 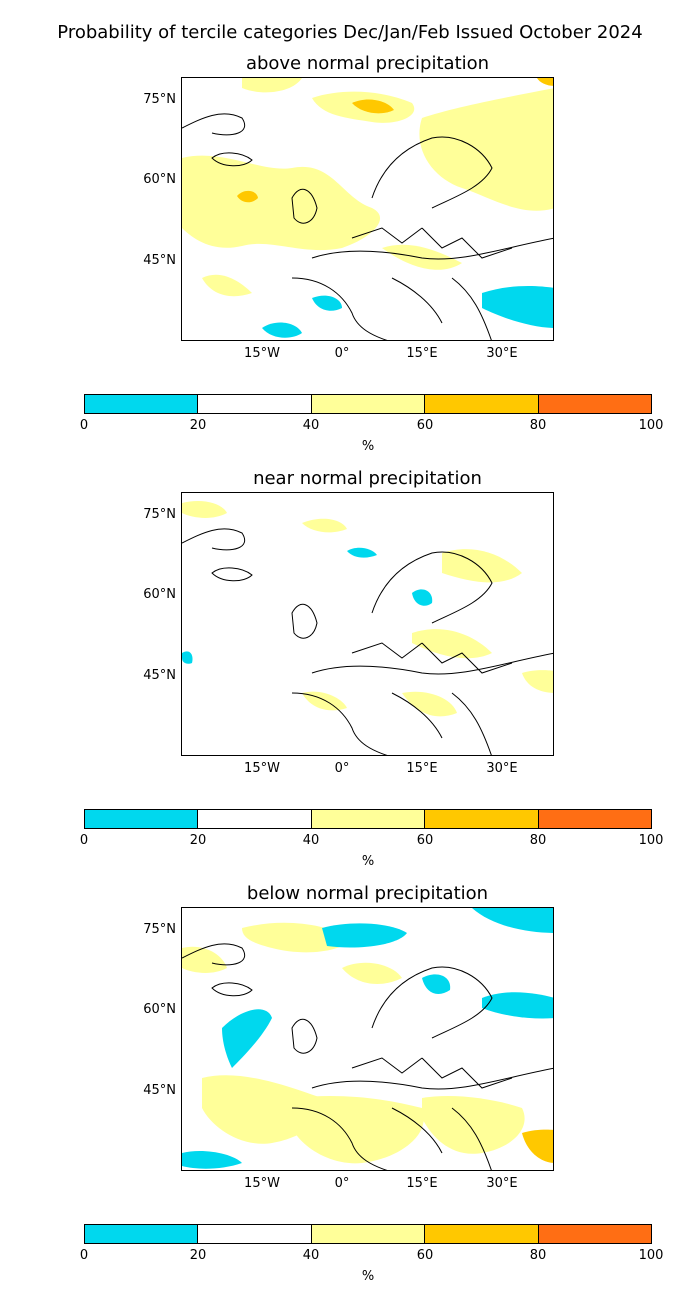 I want to click on map-below-normal, so click(x=367, y=1039).